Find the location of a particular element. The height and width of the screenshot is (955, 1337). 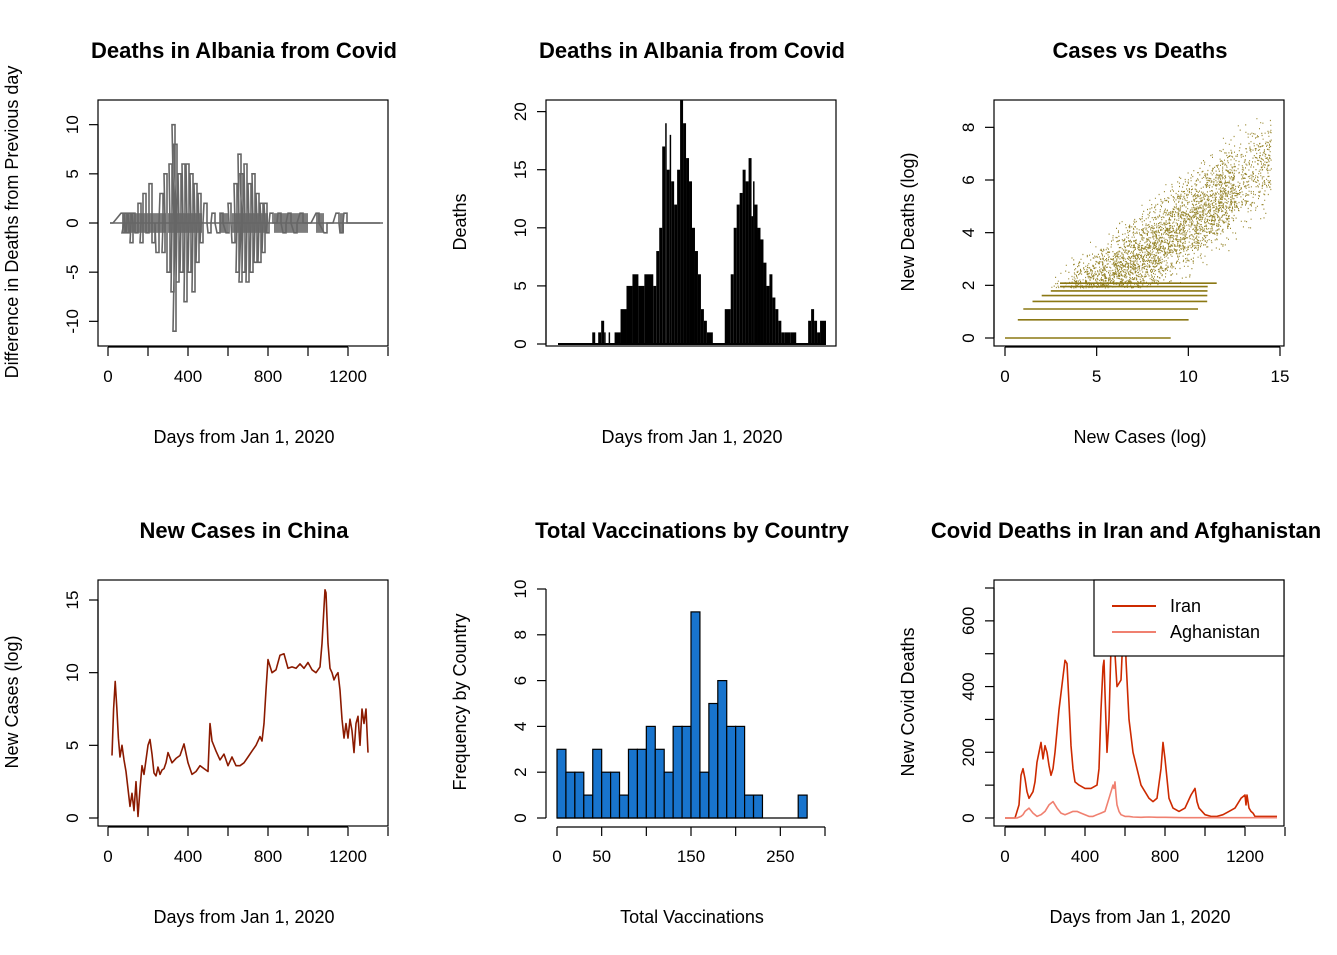

x-tick-label: 250 is located at coordinates (780, 856).